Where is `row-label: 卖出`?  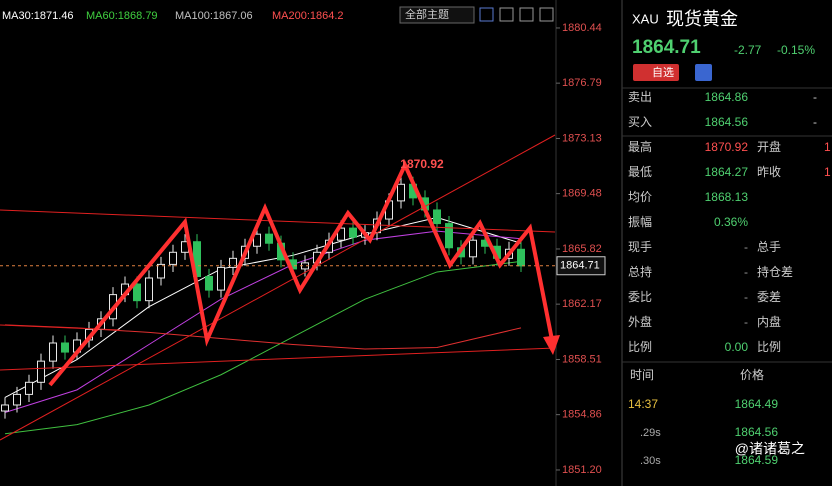 row-label: 卖出 is located at coordinates (640, 97).